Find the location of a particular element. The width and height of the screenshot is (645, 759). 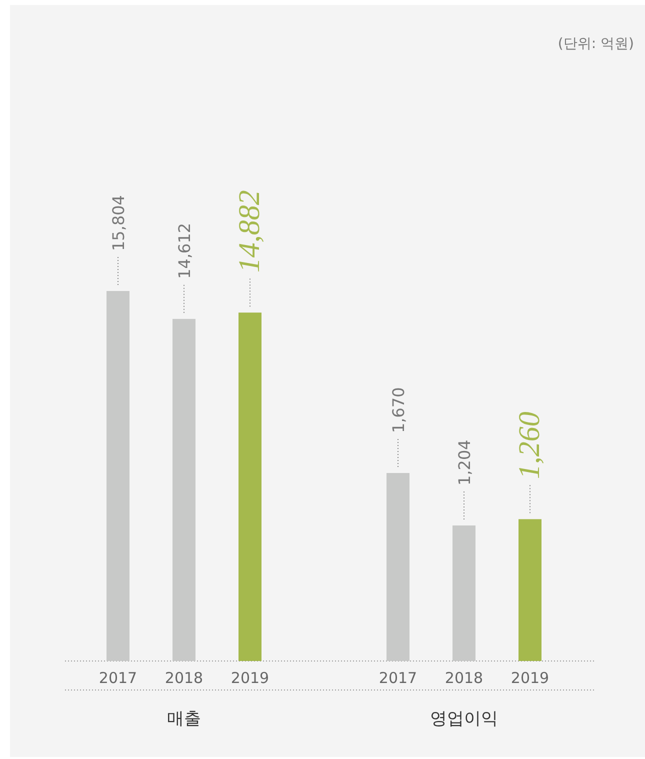

data-label: 14,882 is located at coordinates (249, 231).